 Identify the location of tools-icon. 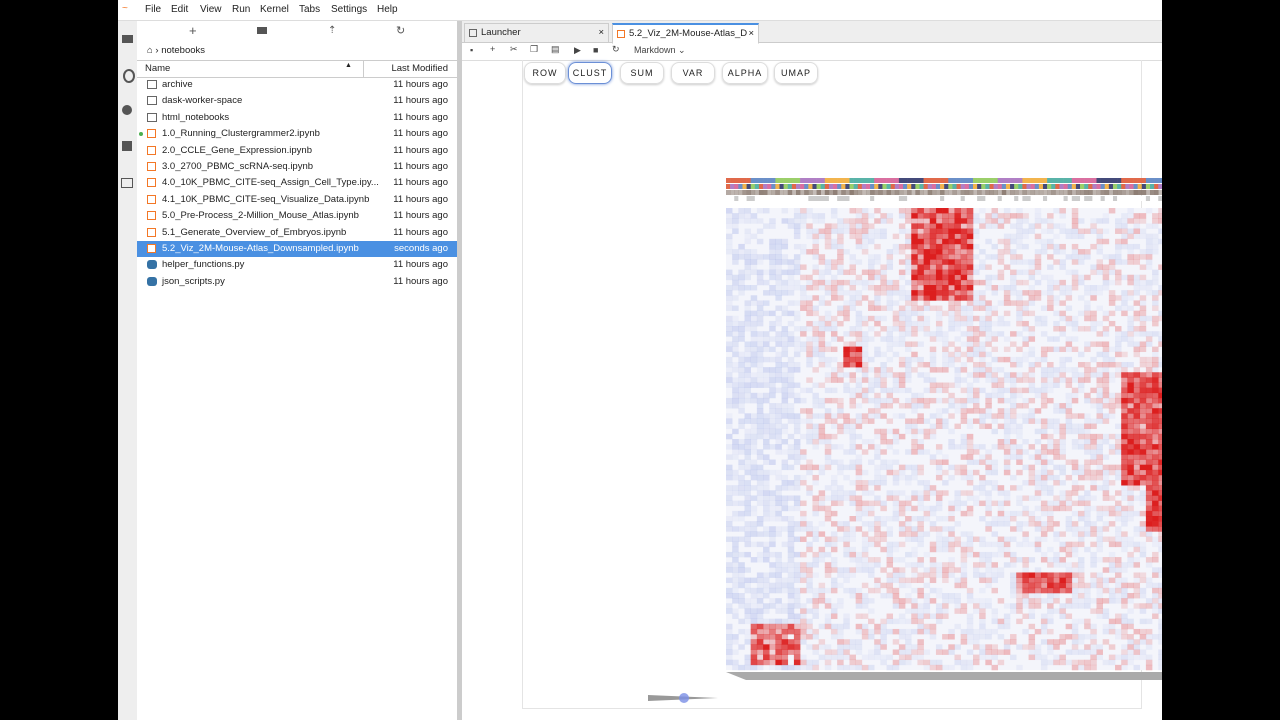
(127, 146).